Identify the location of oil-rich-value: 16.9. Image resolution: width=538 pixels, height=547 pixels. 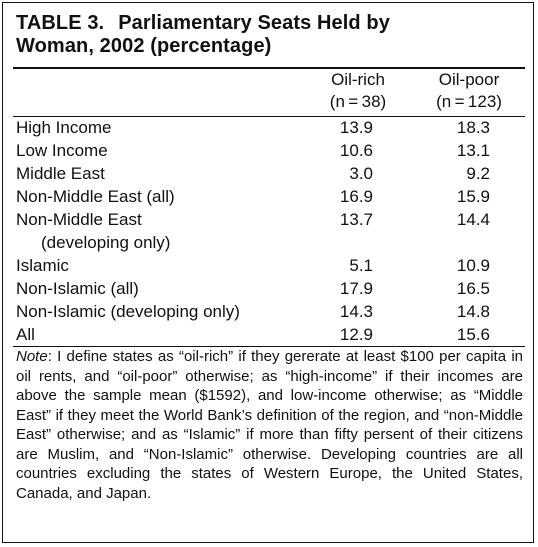
(356, 196).